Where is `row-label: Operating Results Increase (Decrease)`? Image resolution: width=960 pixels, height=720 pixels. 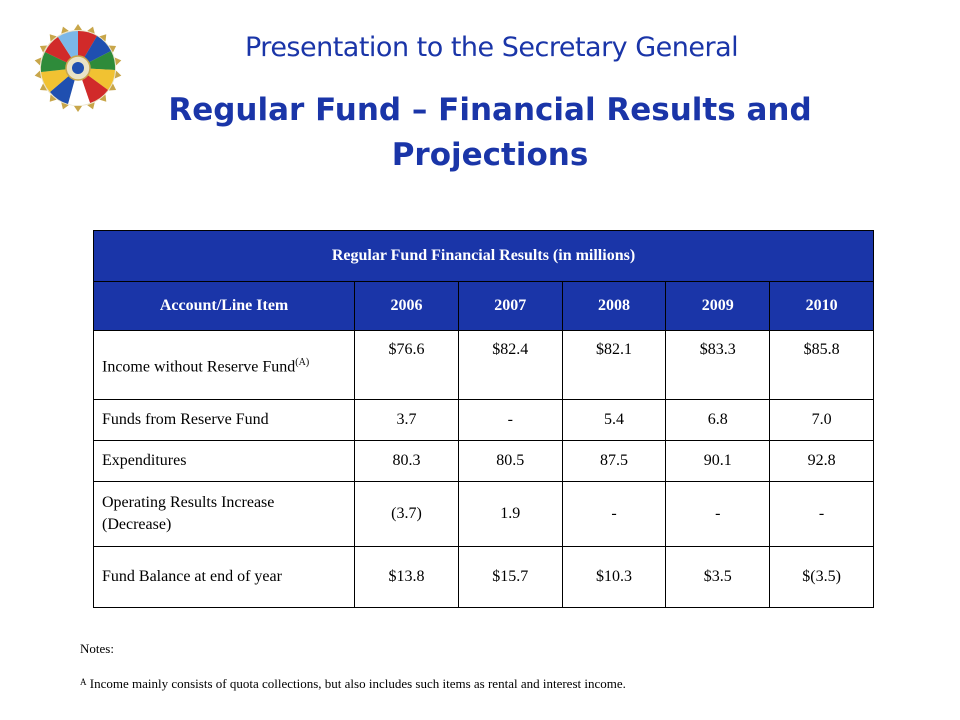
row-label: Operating Results Increase (Decrease) is located at coordinates (224, 514).